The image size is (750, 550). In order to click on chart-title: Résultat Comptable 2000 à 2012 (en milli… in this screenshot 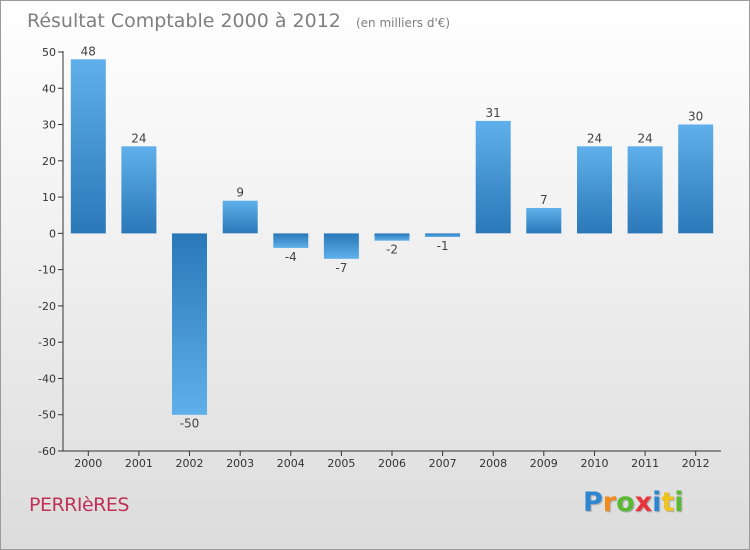, I will do `click(238, 21)`.